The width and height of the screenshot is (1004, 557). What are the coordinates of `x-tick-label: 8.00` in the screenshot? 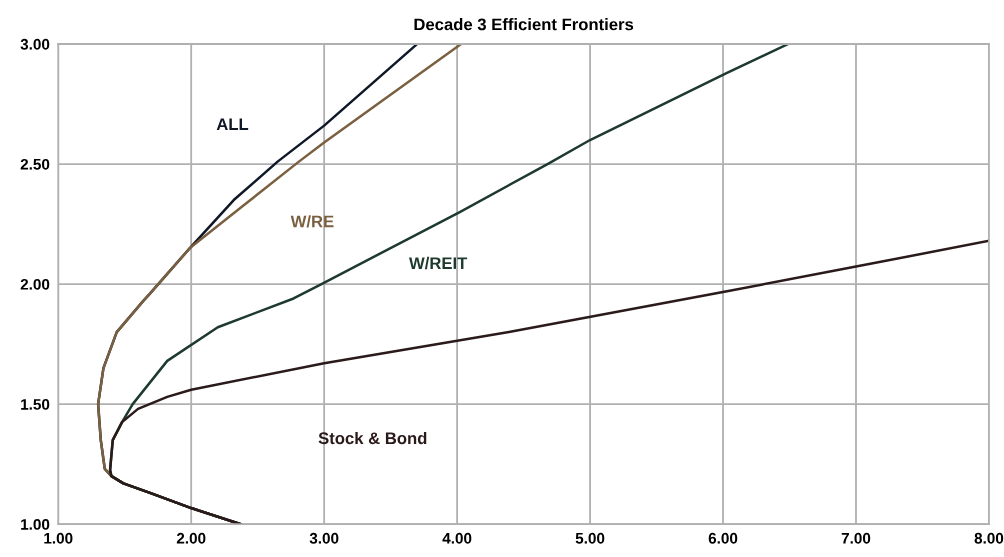 It's located at (989, 538).